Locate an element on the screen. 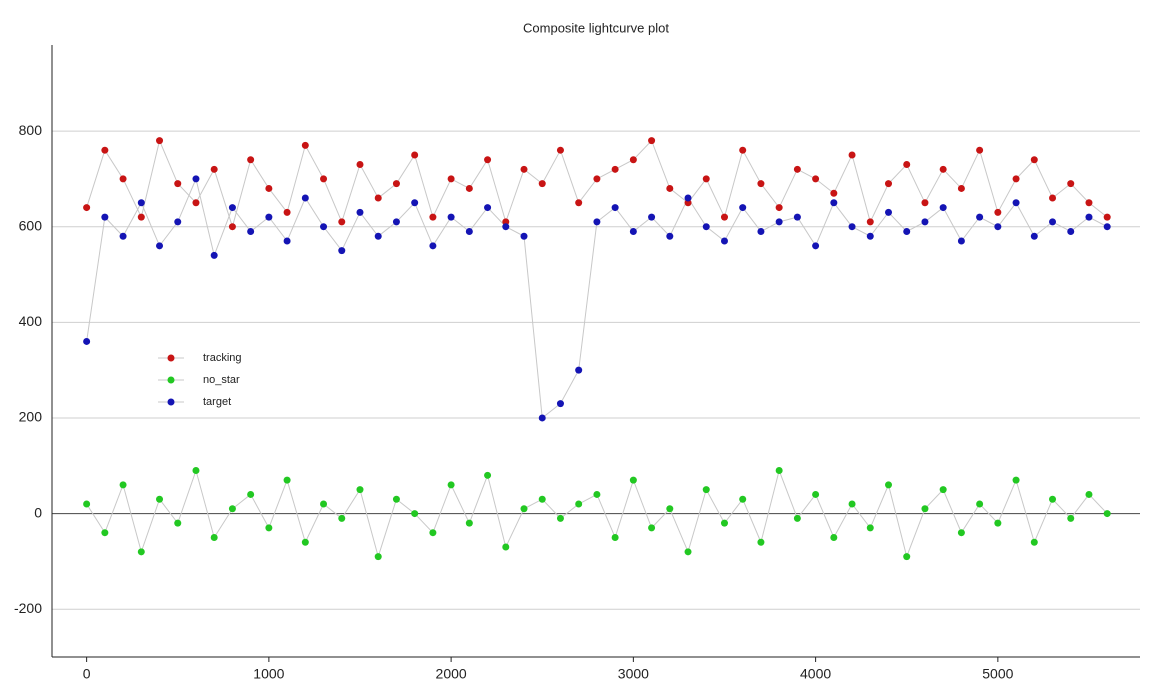 Image resolution: width=1152 pixels, height=691 pixels. y-tick-label: 200 is located at coordinates (31, 417).